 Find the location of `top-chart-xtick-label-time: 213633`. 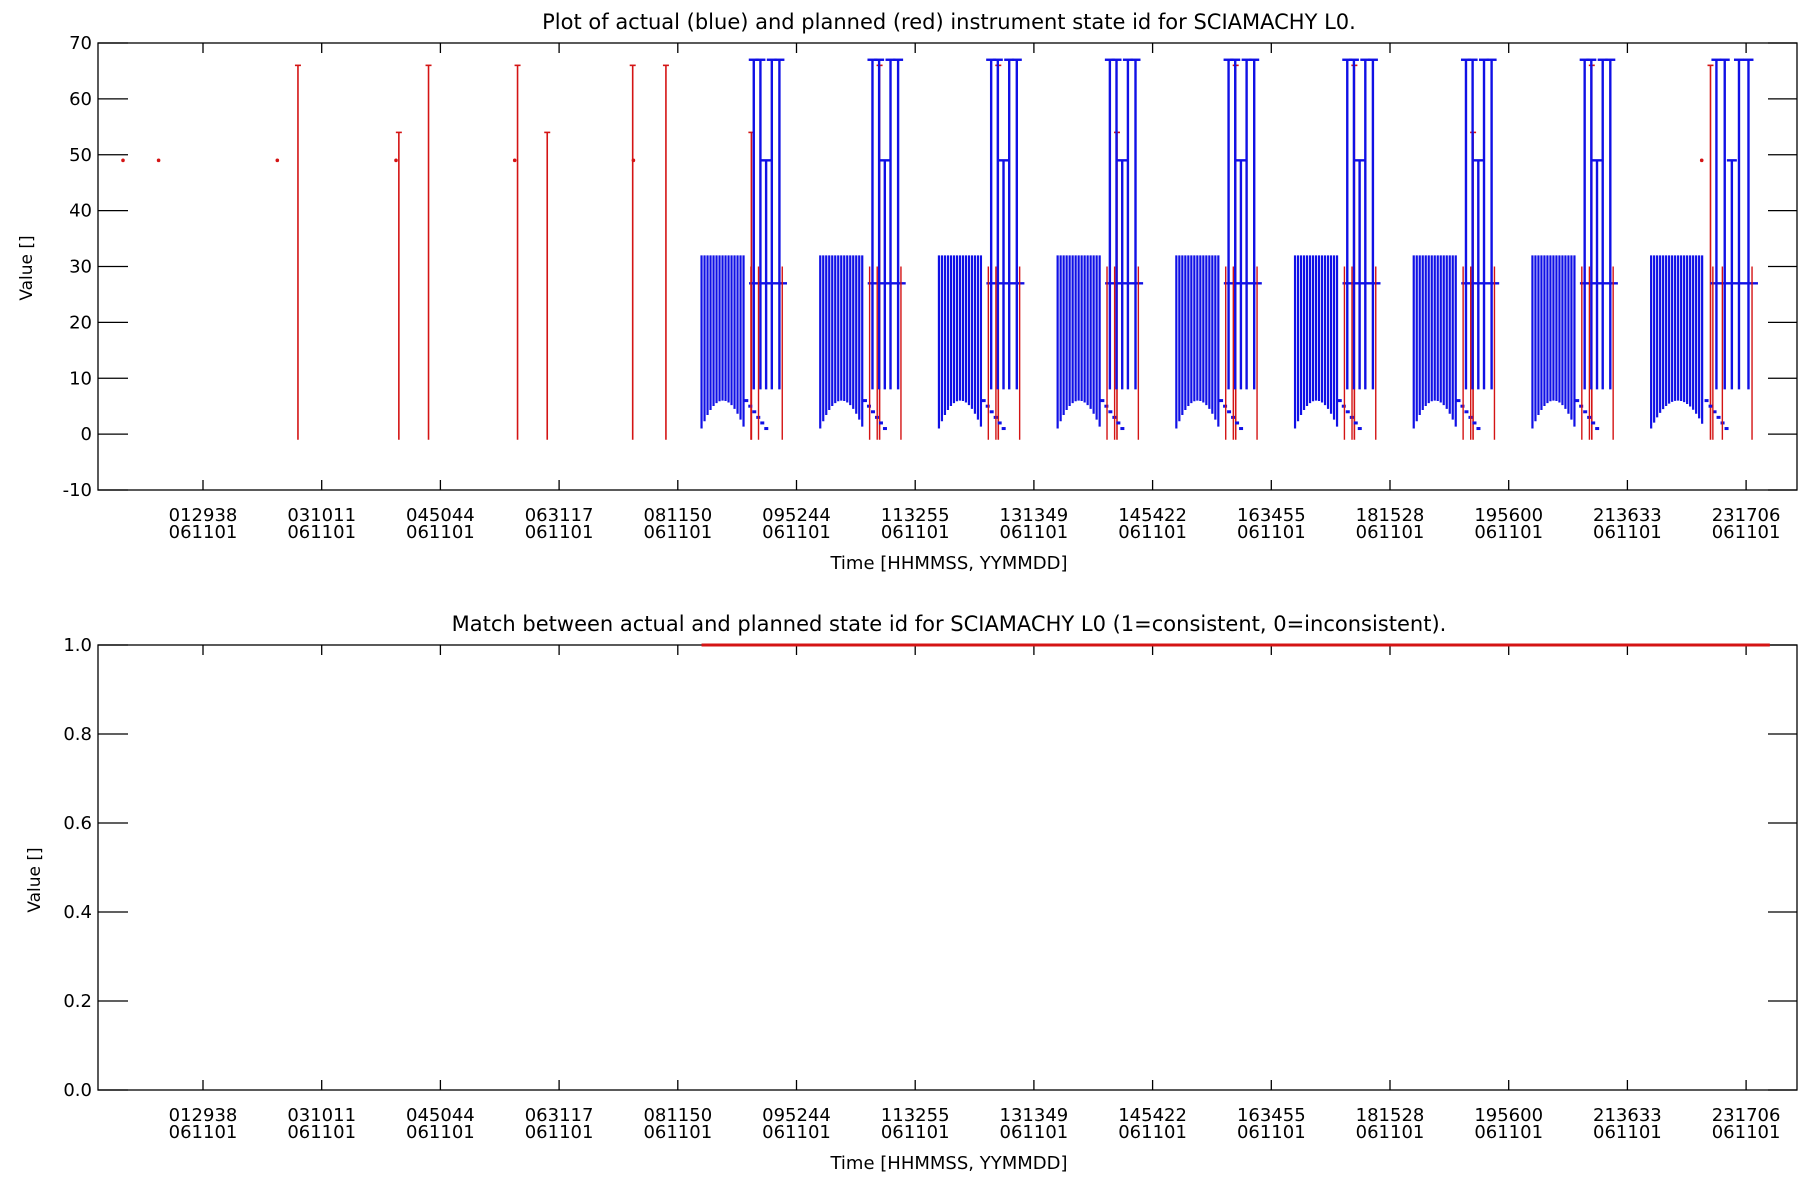

top-chart-xtick-label-time: 213633 is located at coordinates (1627, 515).